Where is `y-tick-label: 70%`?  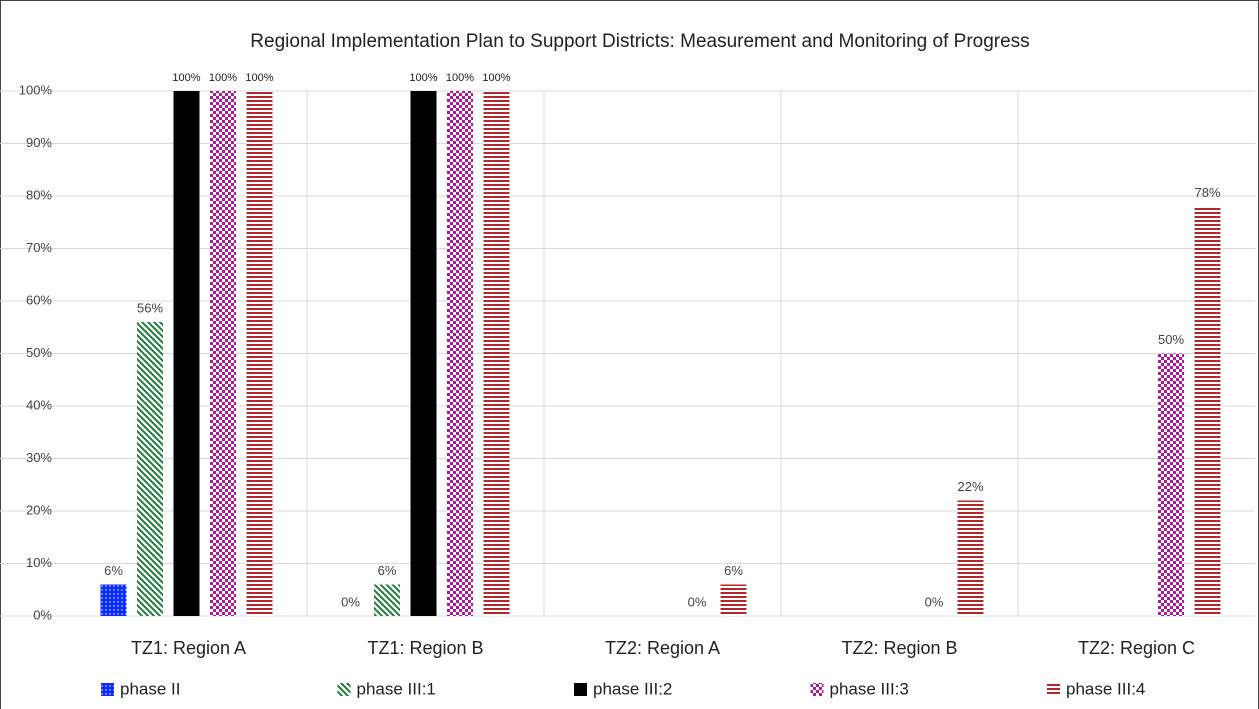
y-tick-label: 70% is located at coordinates (39, 247).